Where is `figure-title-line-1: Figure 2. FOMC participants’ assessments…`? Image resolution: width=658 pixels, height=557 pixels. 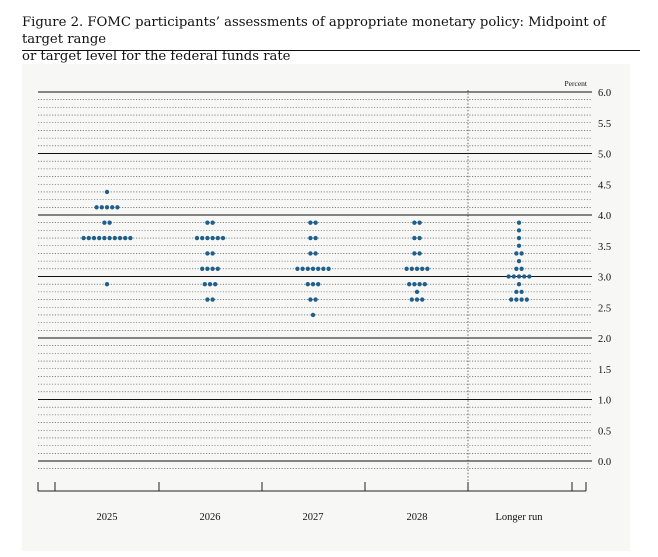 figure-title-line-1: Figure 2. FOMC participants’ assessments… is located at coordinates (314, 31).